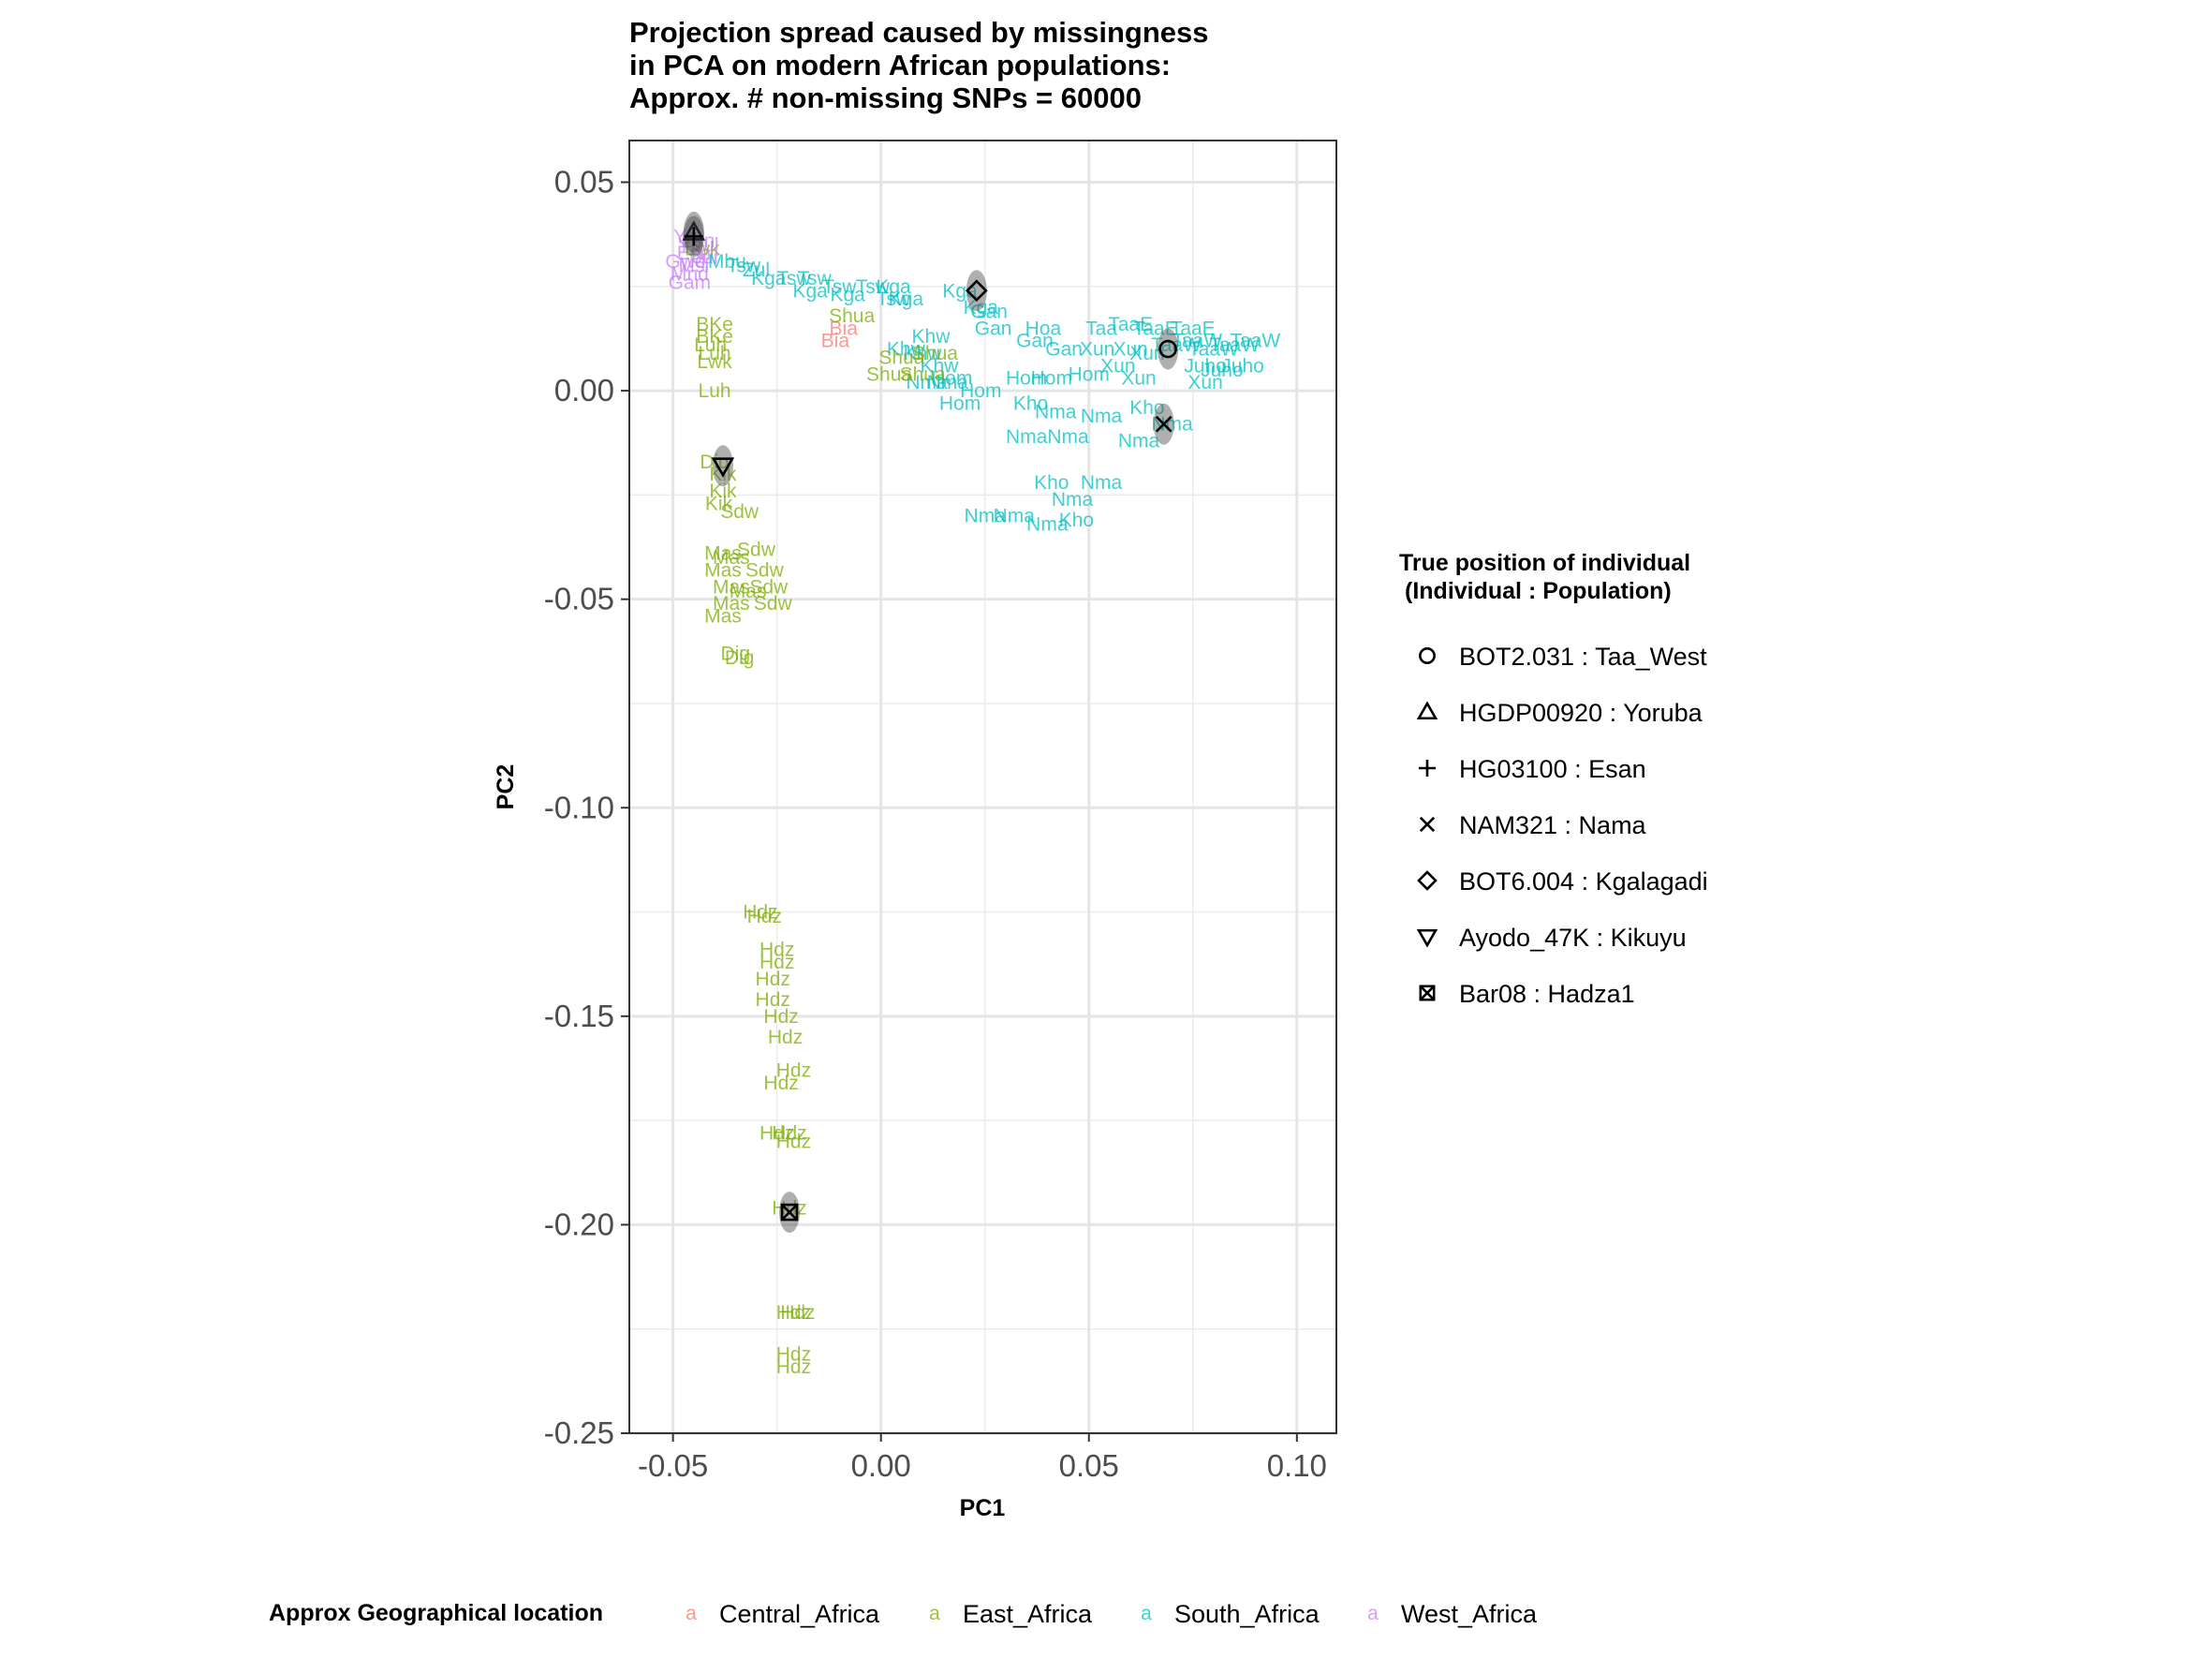  I want to click on legend-key-cross, so click(1427, 824).